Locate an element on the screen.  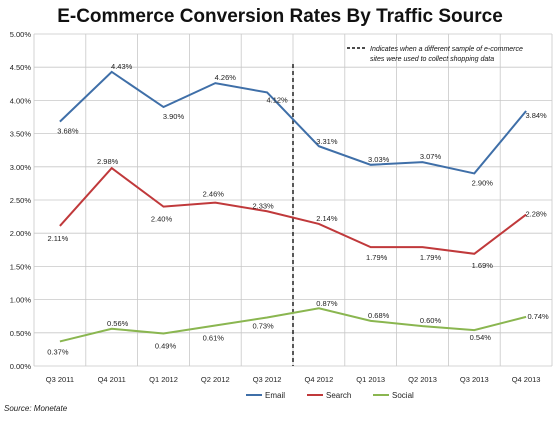
x-tick-label: Q2 2013 is located at coordinates (422, 379).